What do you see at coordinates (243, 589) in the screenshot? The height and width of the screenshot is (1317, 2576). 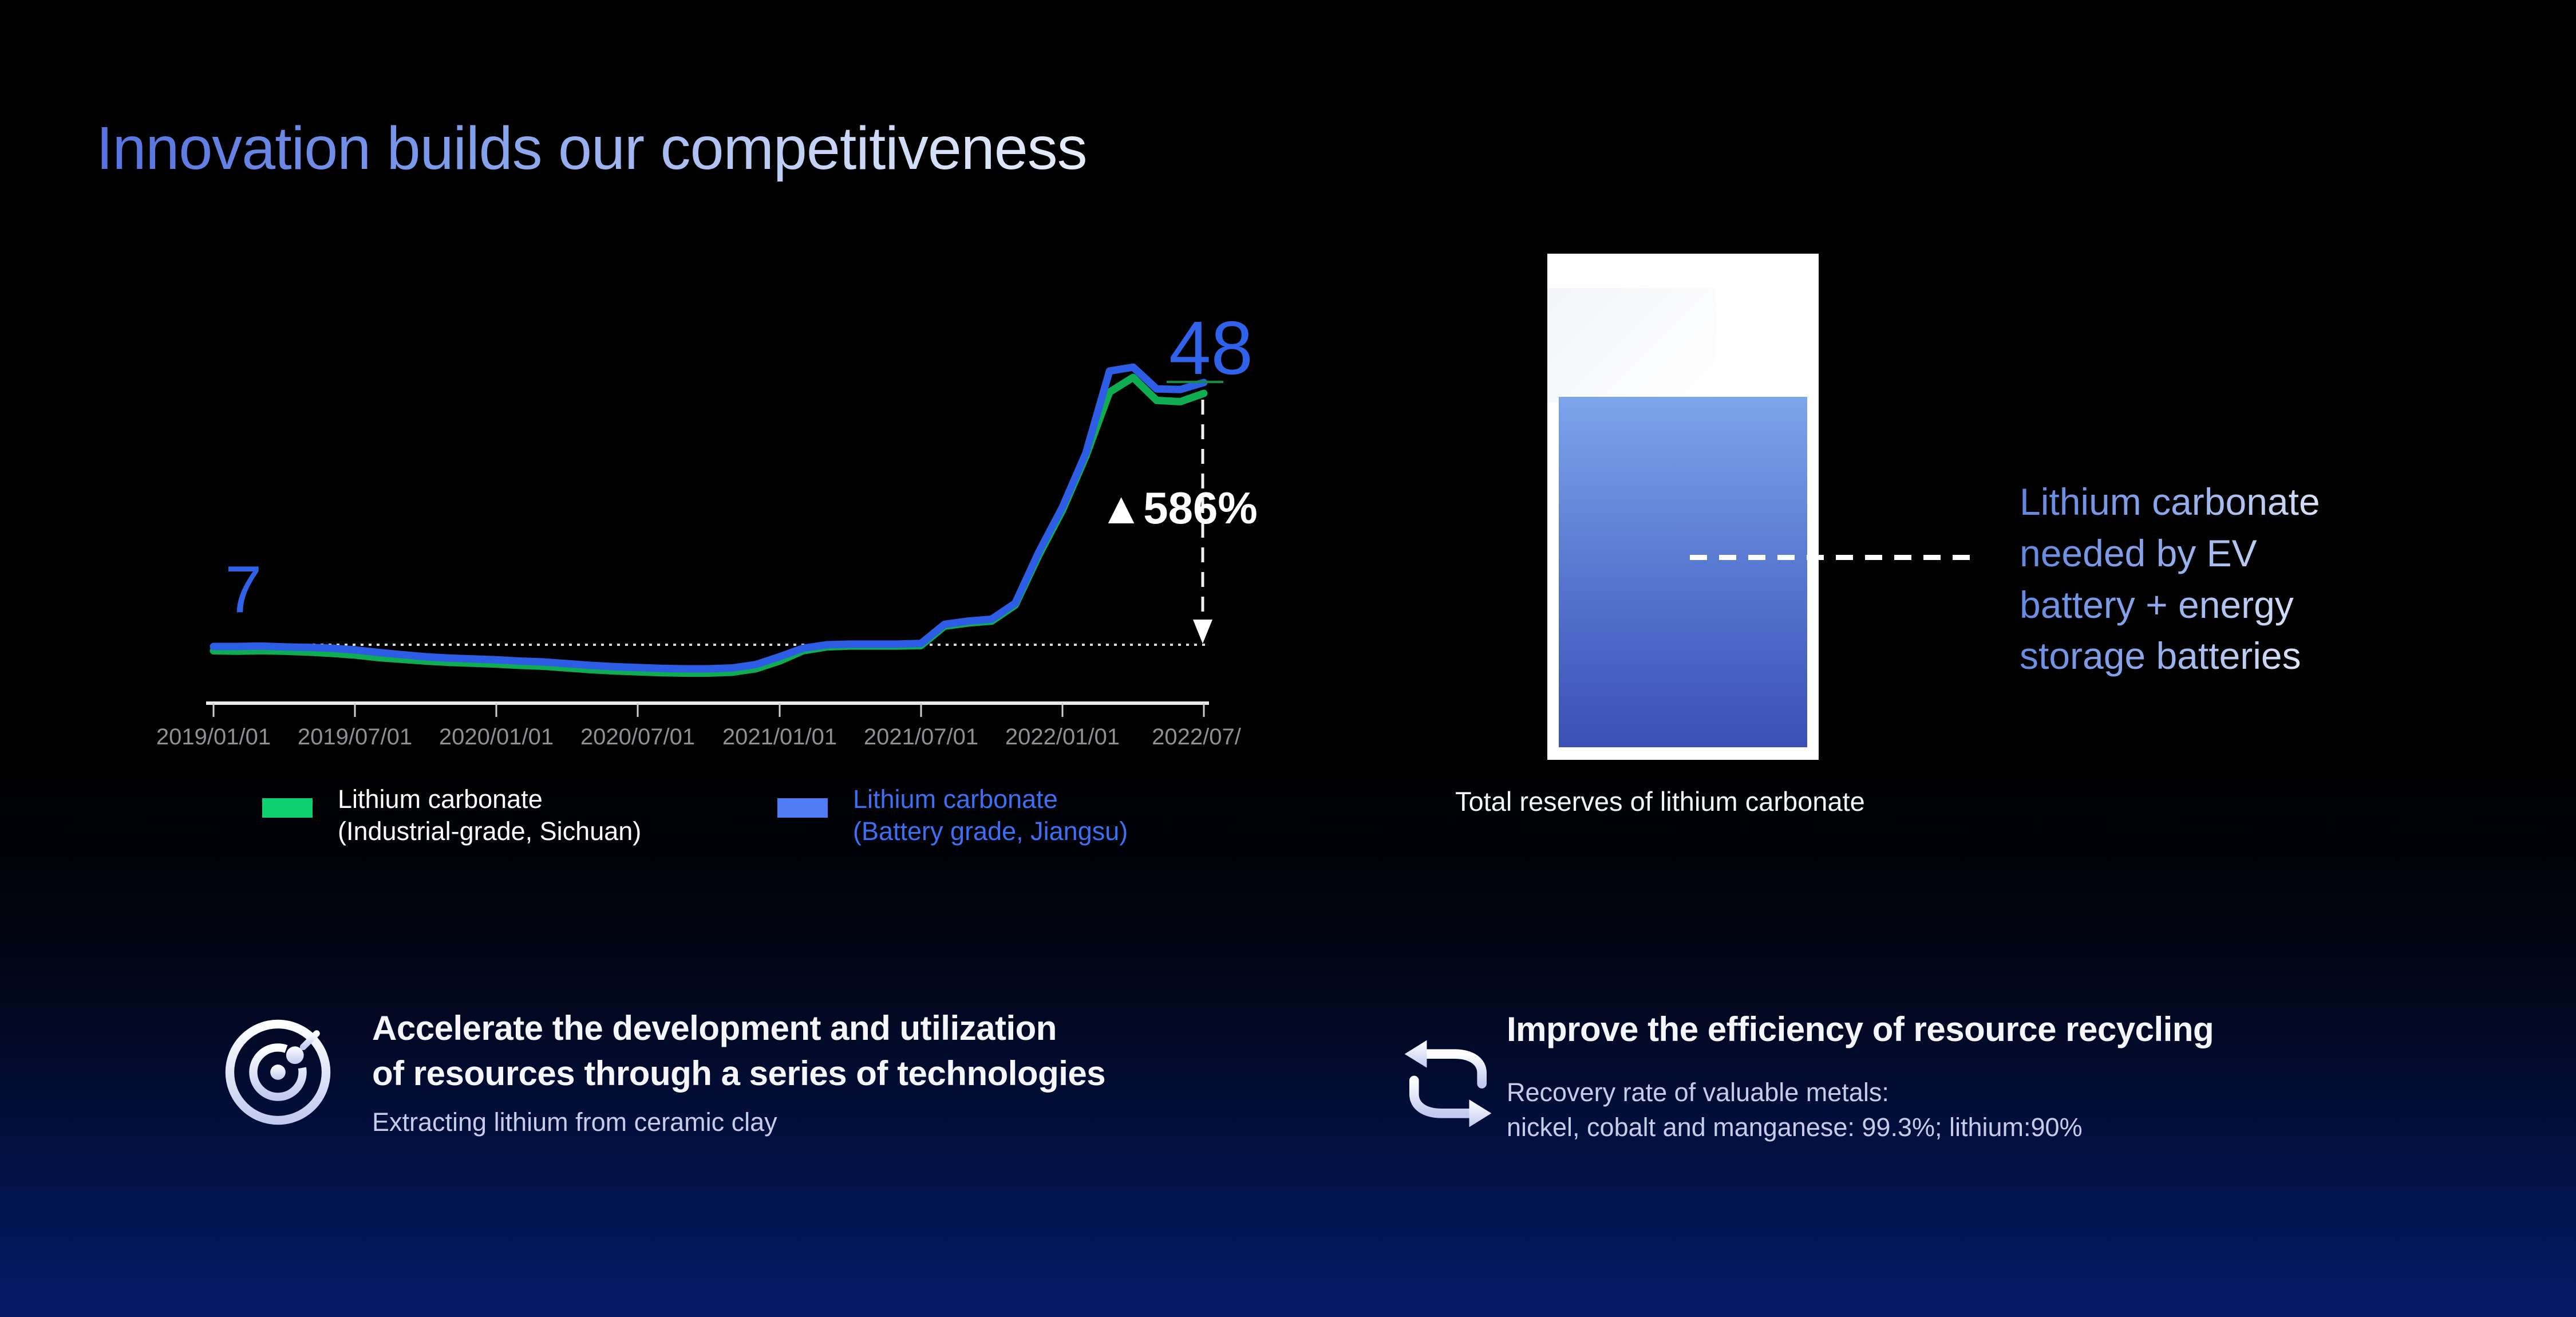 I see `start-value-label: 7` at bounding box center [243, 589].